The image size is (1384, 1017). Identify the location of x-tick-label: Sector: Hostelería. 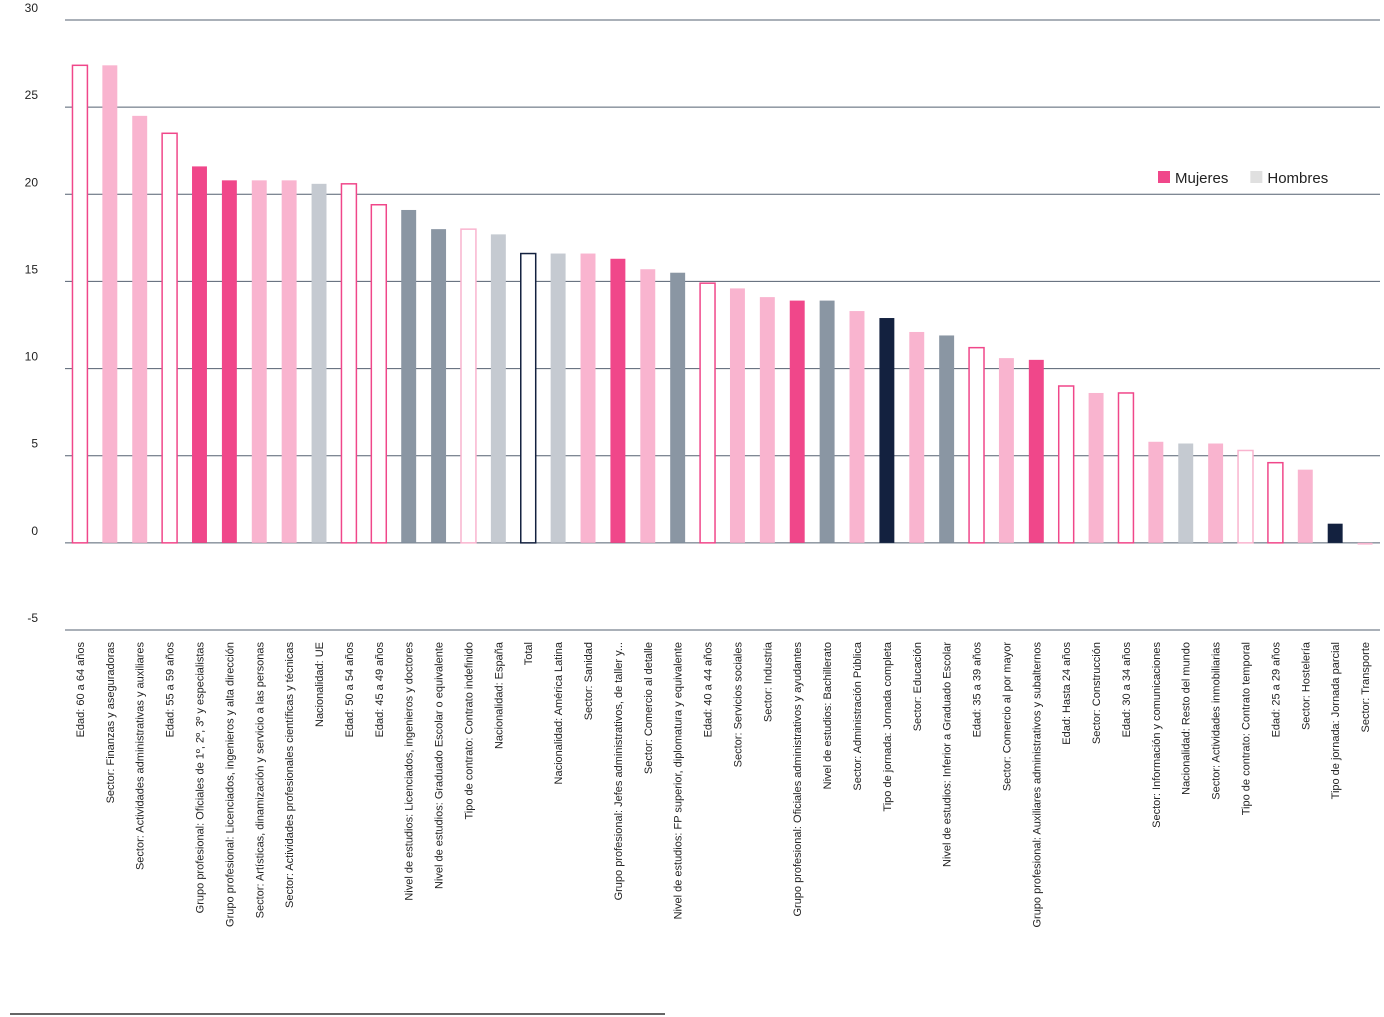
(1306, 685).